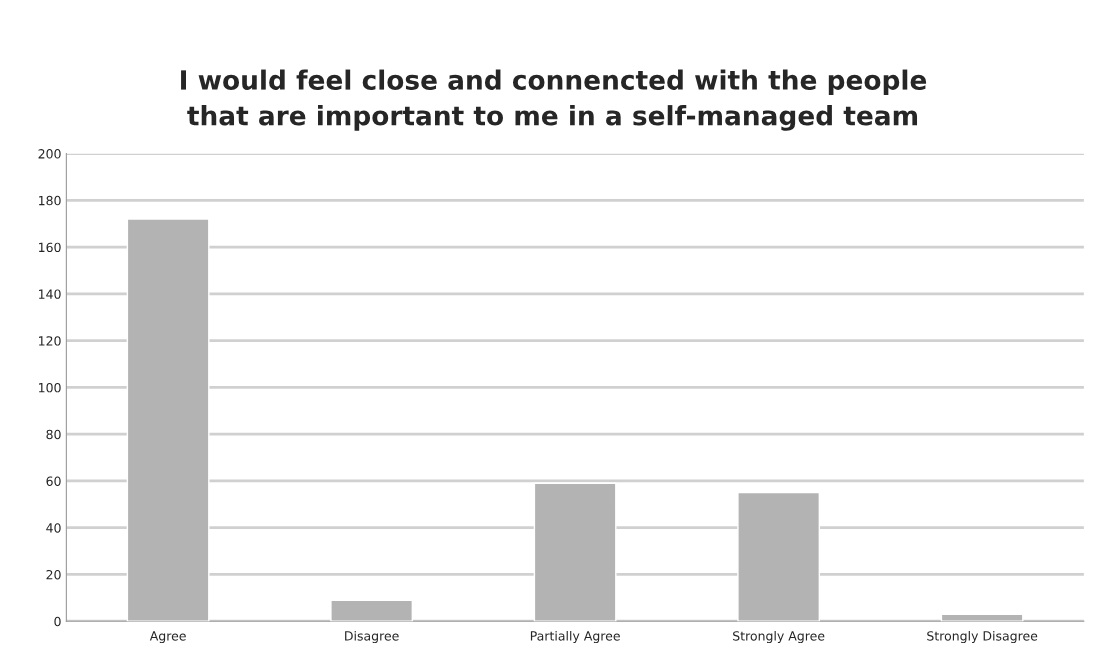 This screenshot has height=668, width=1106. Describe the element at coordinates (53, 434) in the screenshot. I see `y-tick-label: 80` at that location.